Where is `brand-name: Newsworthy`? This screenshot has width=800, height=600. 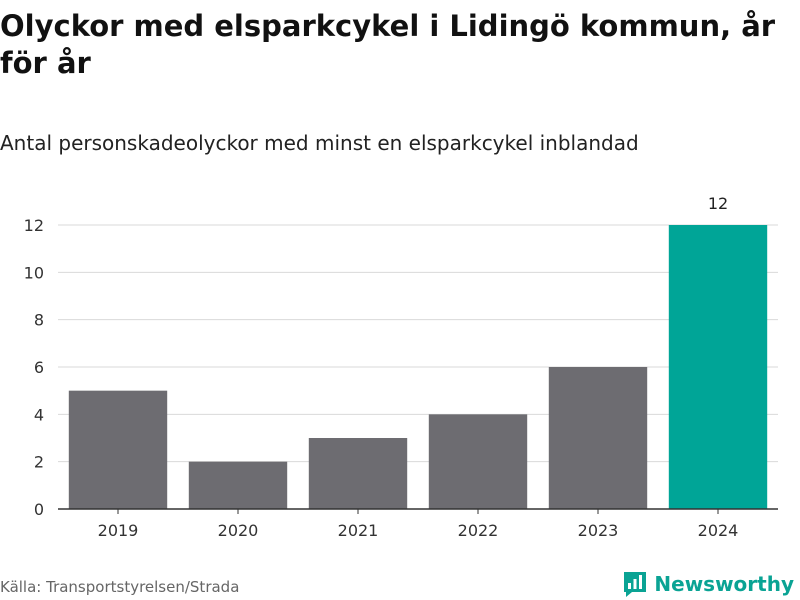 brand-name: Newsworthy is located at coordinates (724, 584).